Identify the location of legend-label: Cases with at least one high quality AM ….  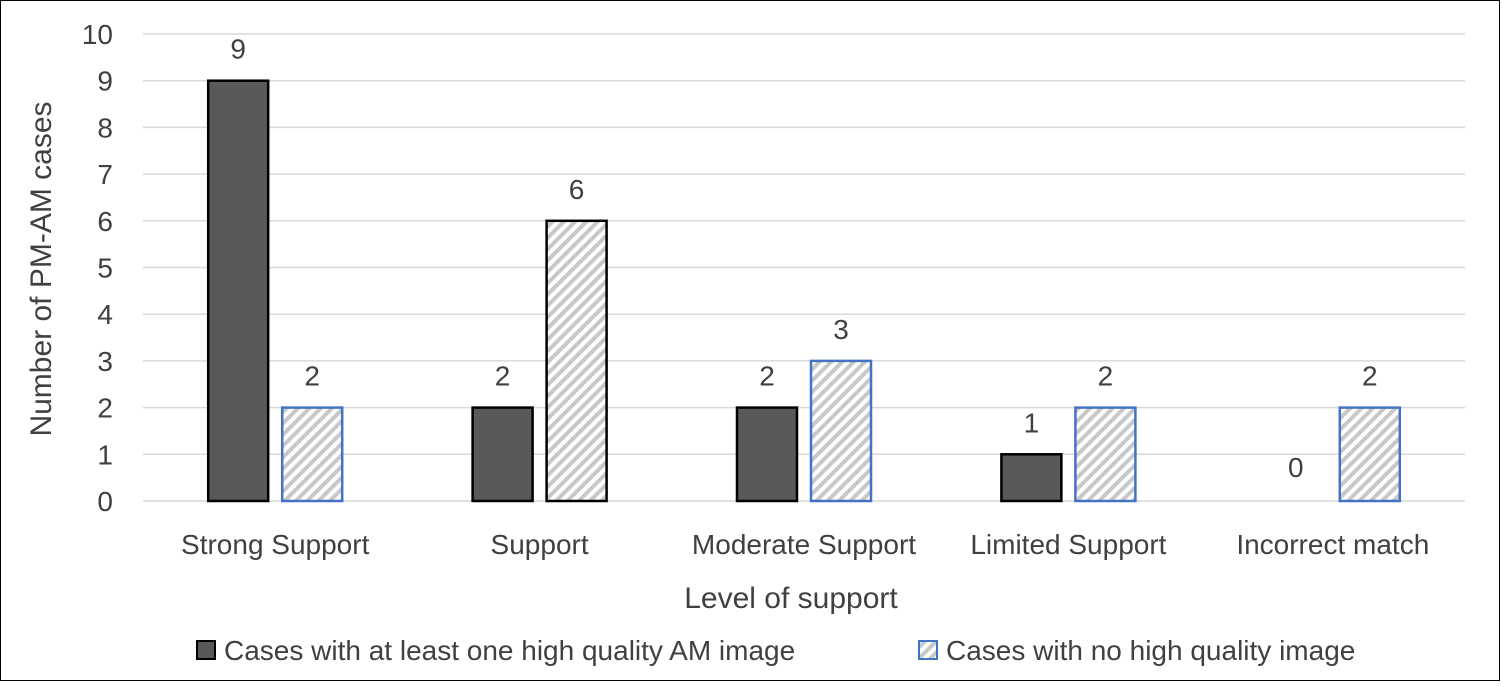
(509, 650).